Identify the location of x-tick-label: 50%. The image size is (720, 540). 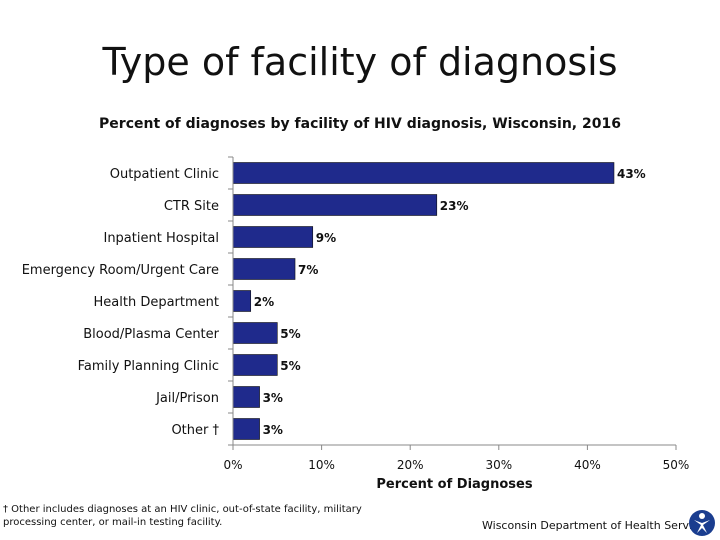
(676, 465).